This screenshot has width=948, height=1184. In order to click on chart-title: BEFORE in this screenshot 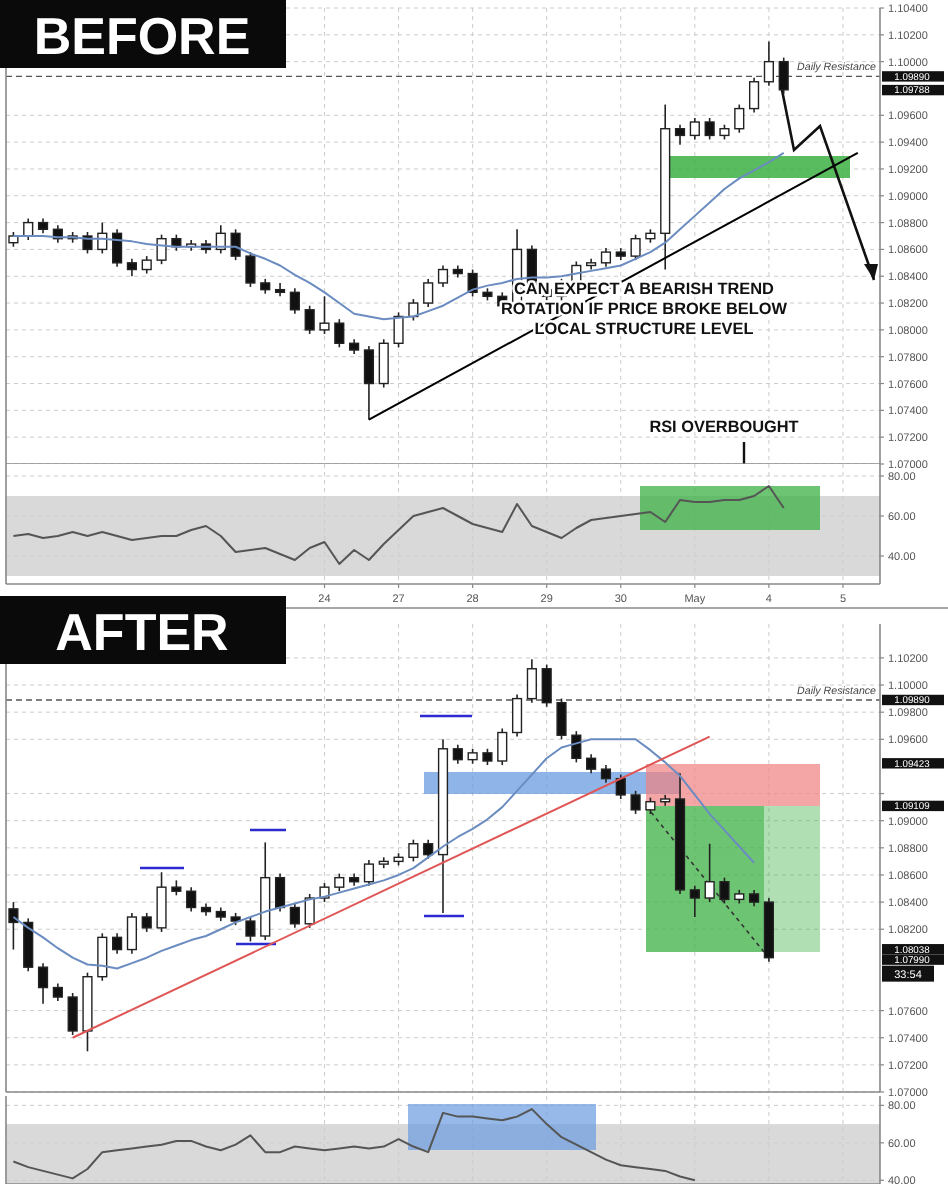, I will do `click(142, 36)`.